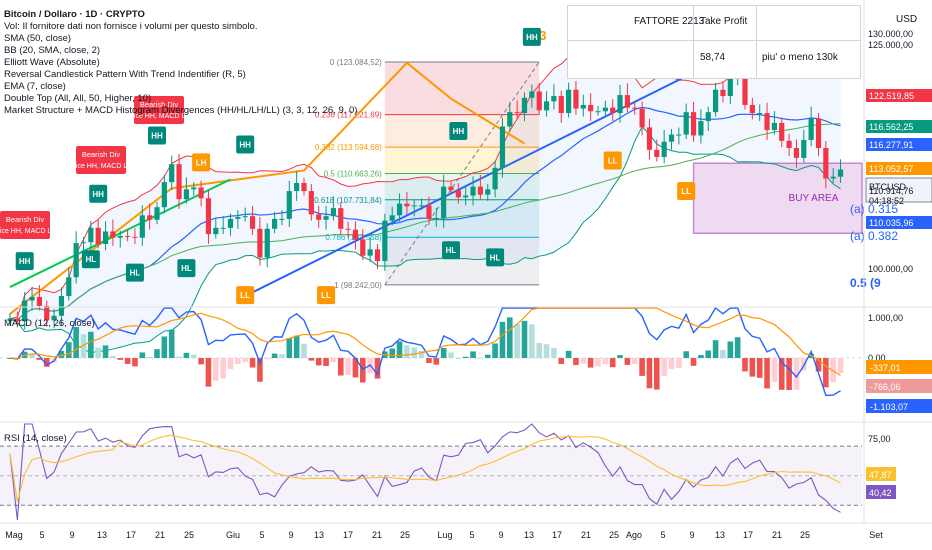 Image resolution: width=932 pixels, height=550 pixels. Describe the element at coordinates (186, 268) in the screenshot. I see `marker-hl-3-box` at that location.